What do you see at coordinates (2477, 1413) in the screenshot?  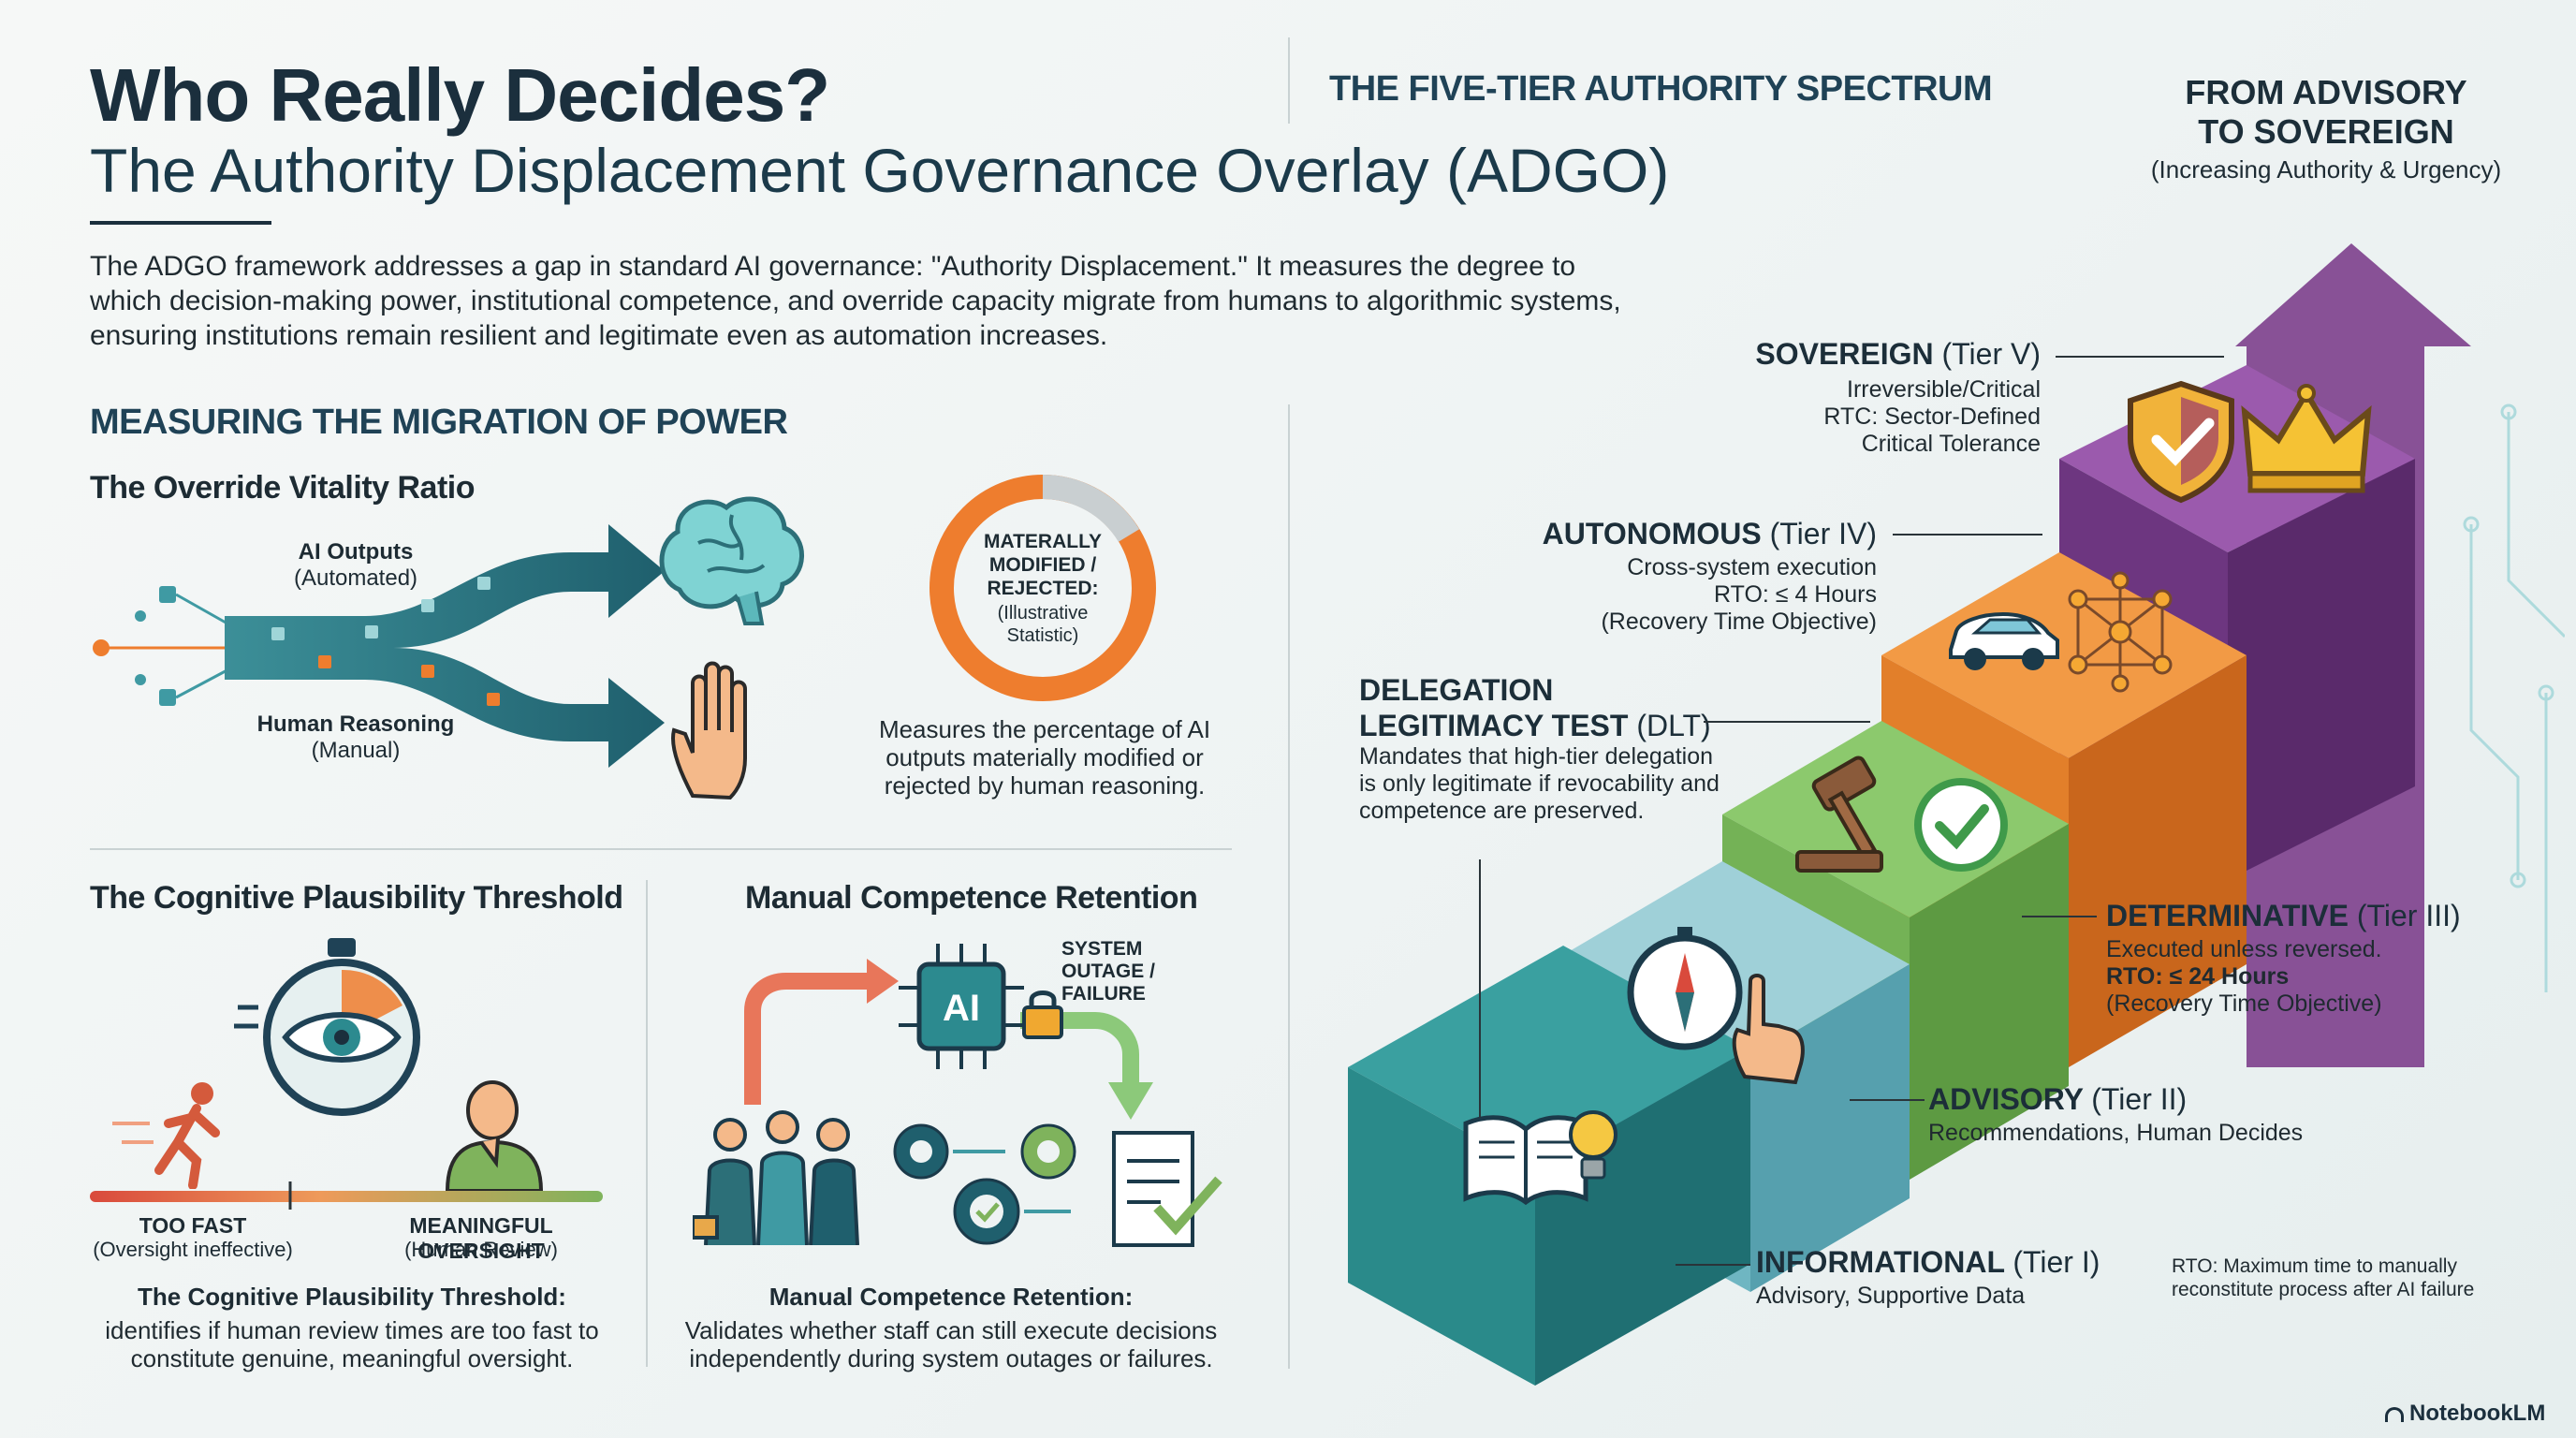 I see `brand-name: NotebookLM` at bounding box center [2477, 1413].